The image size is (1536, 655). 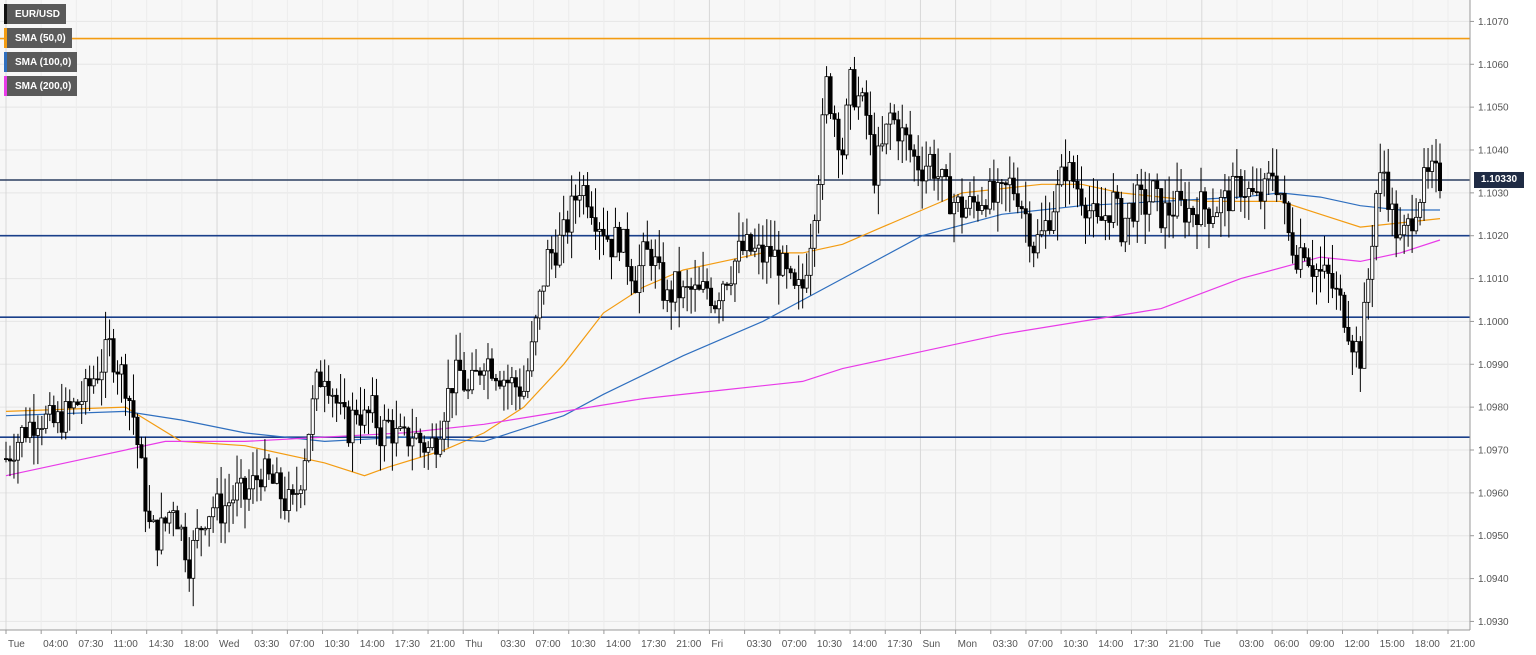 I want to click on legend-item-sma200: SMA (200,0), so click(x=41, y=86).